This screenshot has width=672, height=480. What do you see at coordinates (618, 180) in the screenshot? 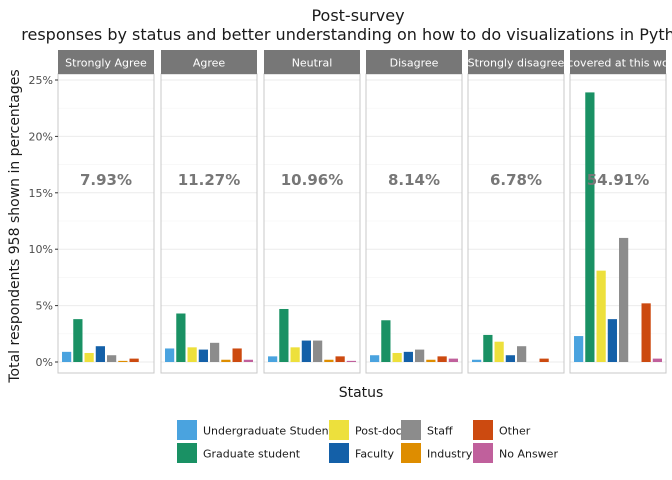
I see `facet-total-label: 54.91%` at bounding box center [618, 180].